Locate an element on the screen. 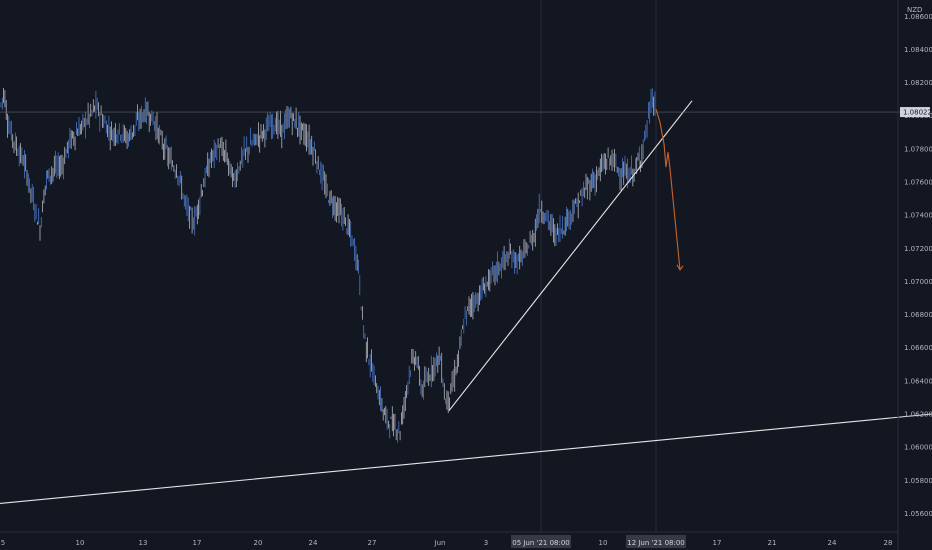 This screenshot has width=932, height=550. y-tick-label: 1.06200 is located at coordinates (918, 415).